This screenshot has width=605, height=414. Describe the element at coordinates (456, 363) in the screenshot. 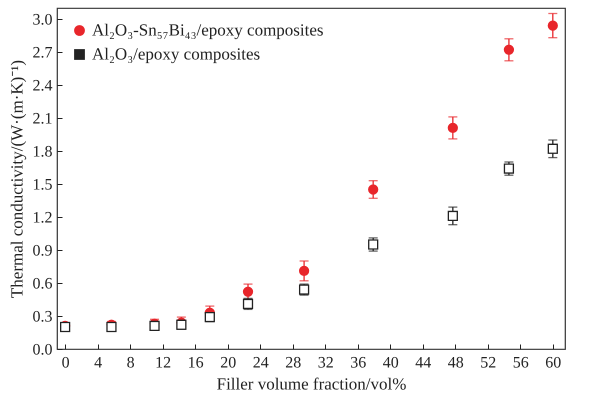

I see `x-tick-label: 48` at that location.